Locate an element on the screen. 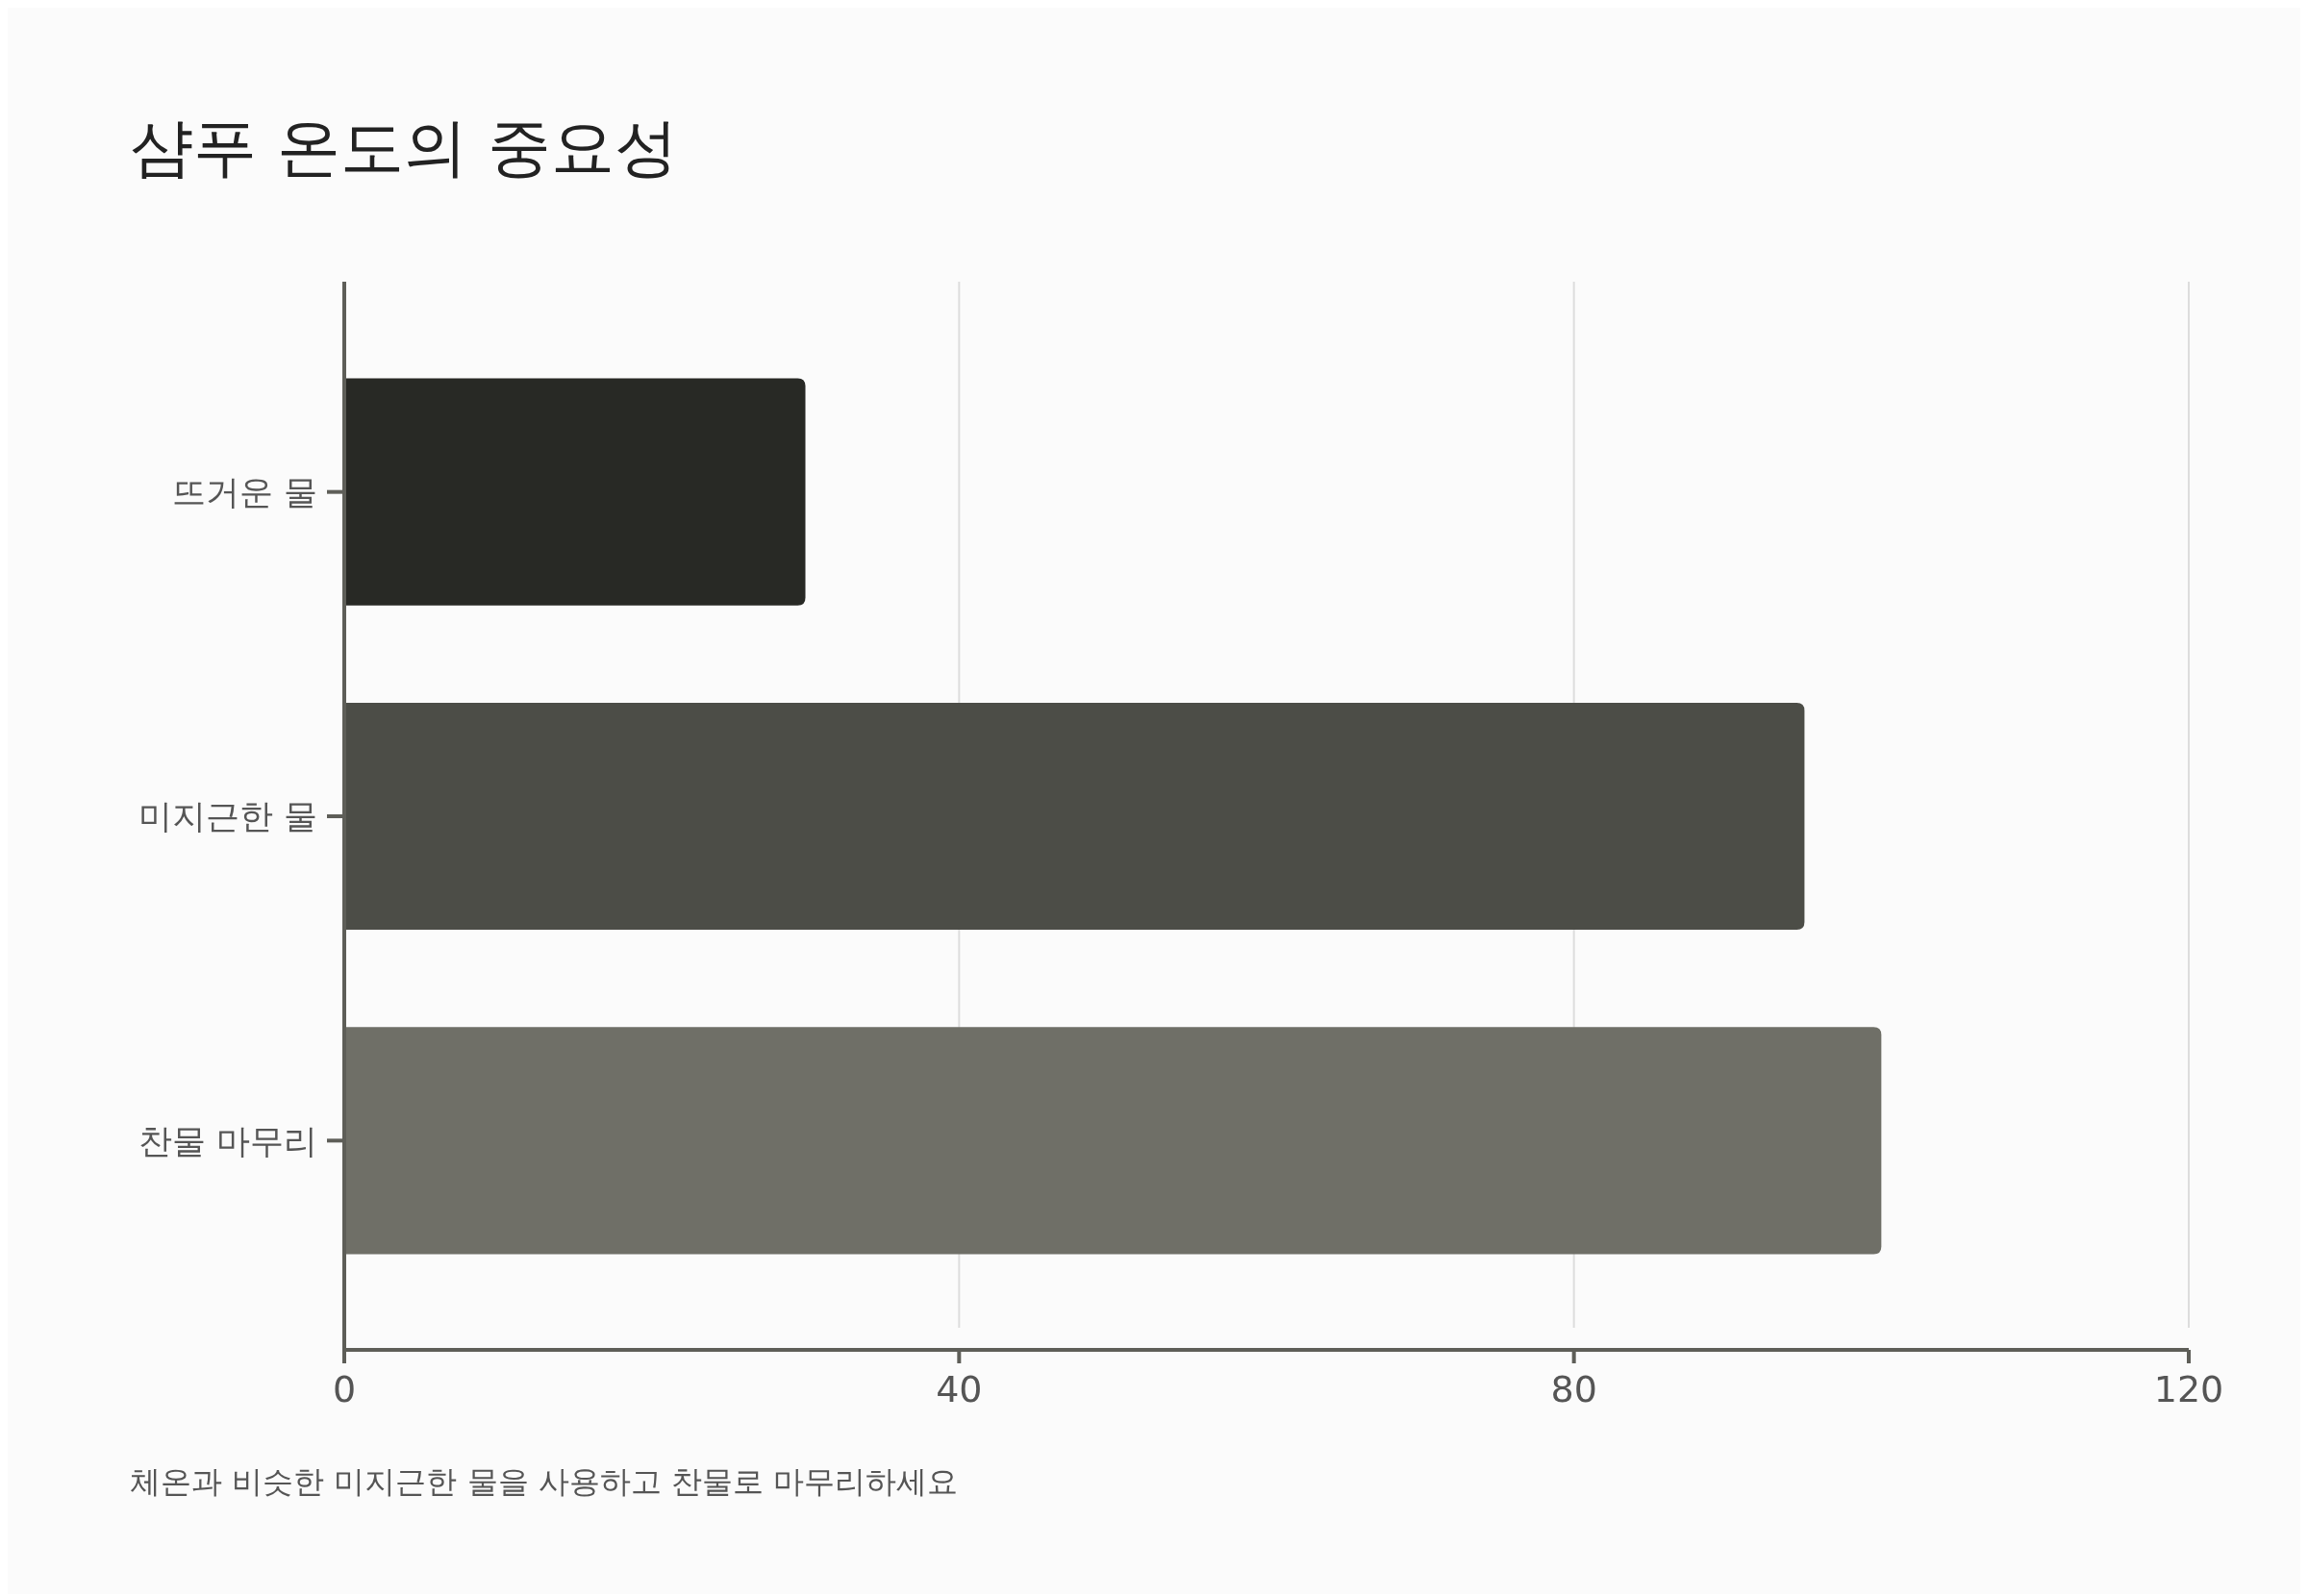 Image resolution: width=2308 pixels, height=1596 pixels. x-tick-label: 80 is located at coordinates (1574, 1389).